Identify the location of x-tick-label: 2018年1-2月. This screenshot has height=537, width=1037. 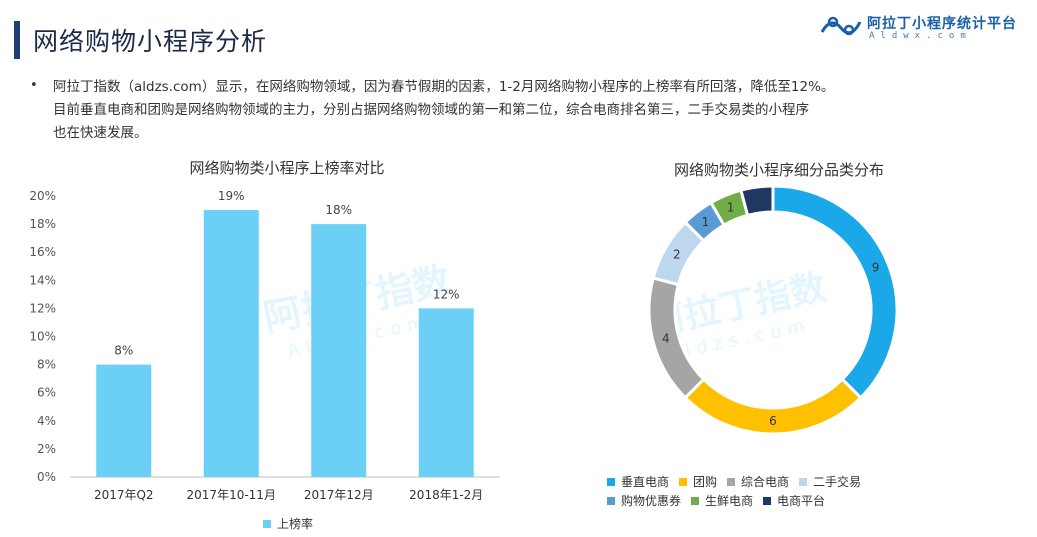
(446, 495).